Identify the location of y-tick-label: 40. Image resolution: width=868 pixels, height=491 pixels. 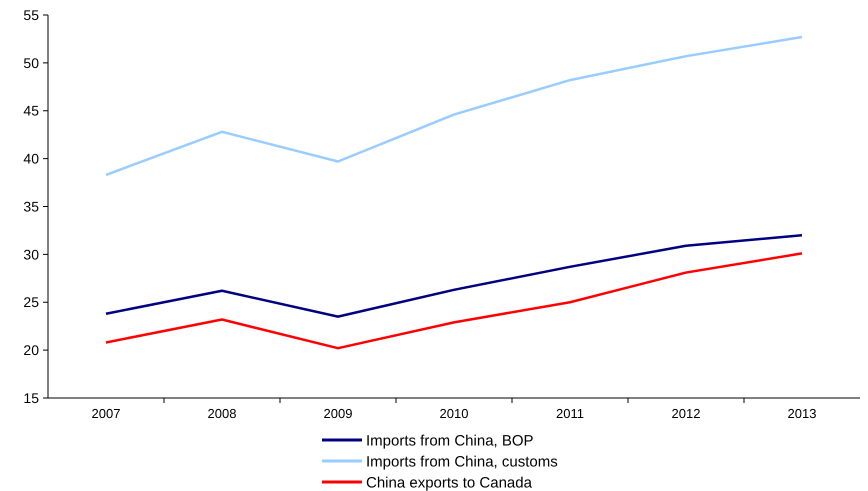
(31, 158).